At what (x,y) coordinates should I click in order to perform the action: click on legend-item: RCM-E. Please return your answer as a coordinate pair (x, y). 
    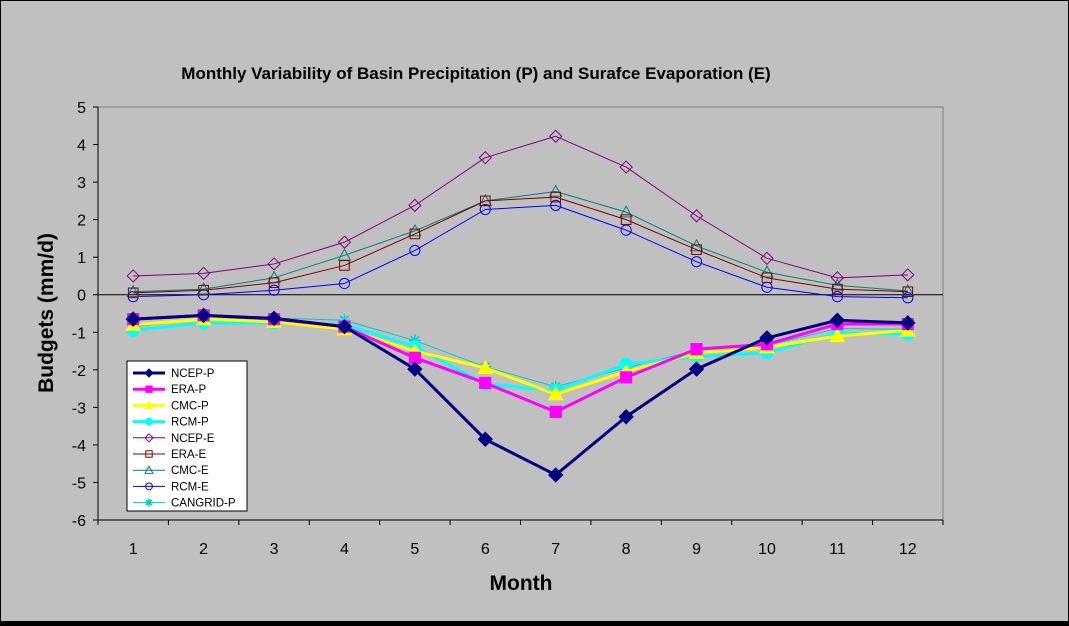
    Looking at the image, I should click on (171, 487).